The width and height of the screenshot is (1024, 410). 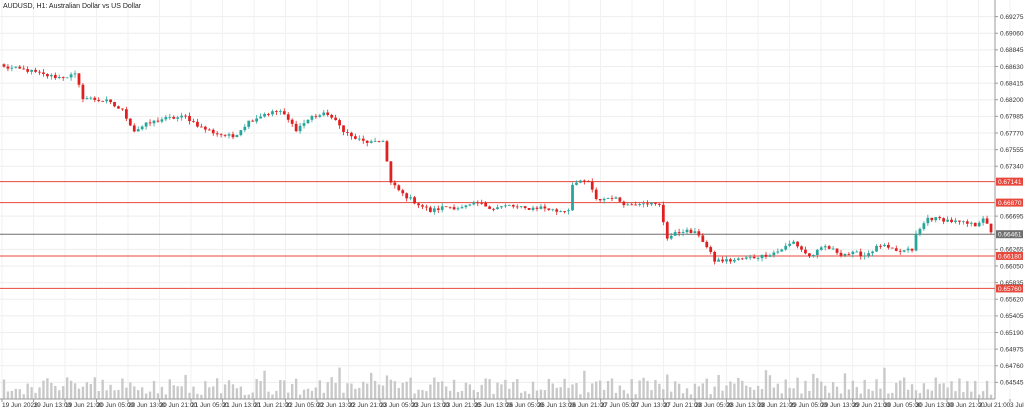 What do you see at coordinates (20, 405) in the screenshot?
I see `time-tick-label: 19 Jun 2023` at bounding box center [20, 405].